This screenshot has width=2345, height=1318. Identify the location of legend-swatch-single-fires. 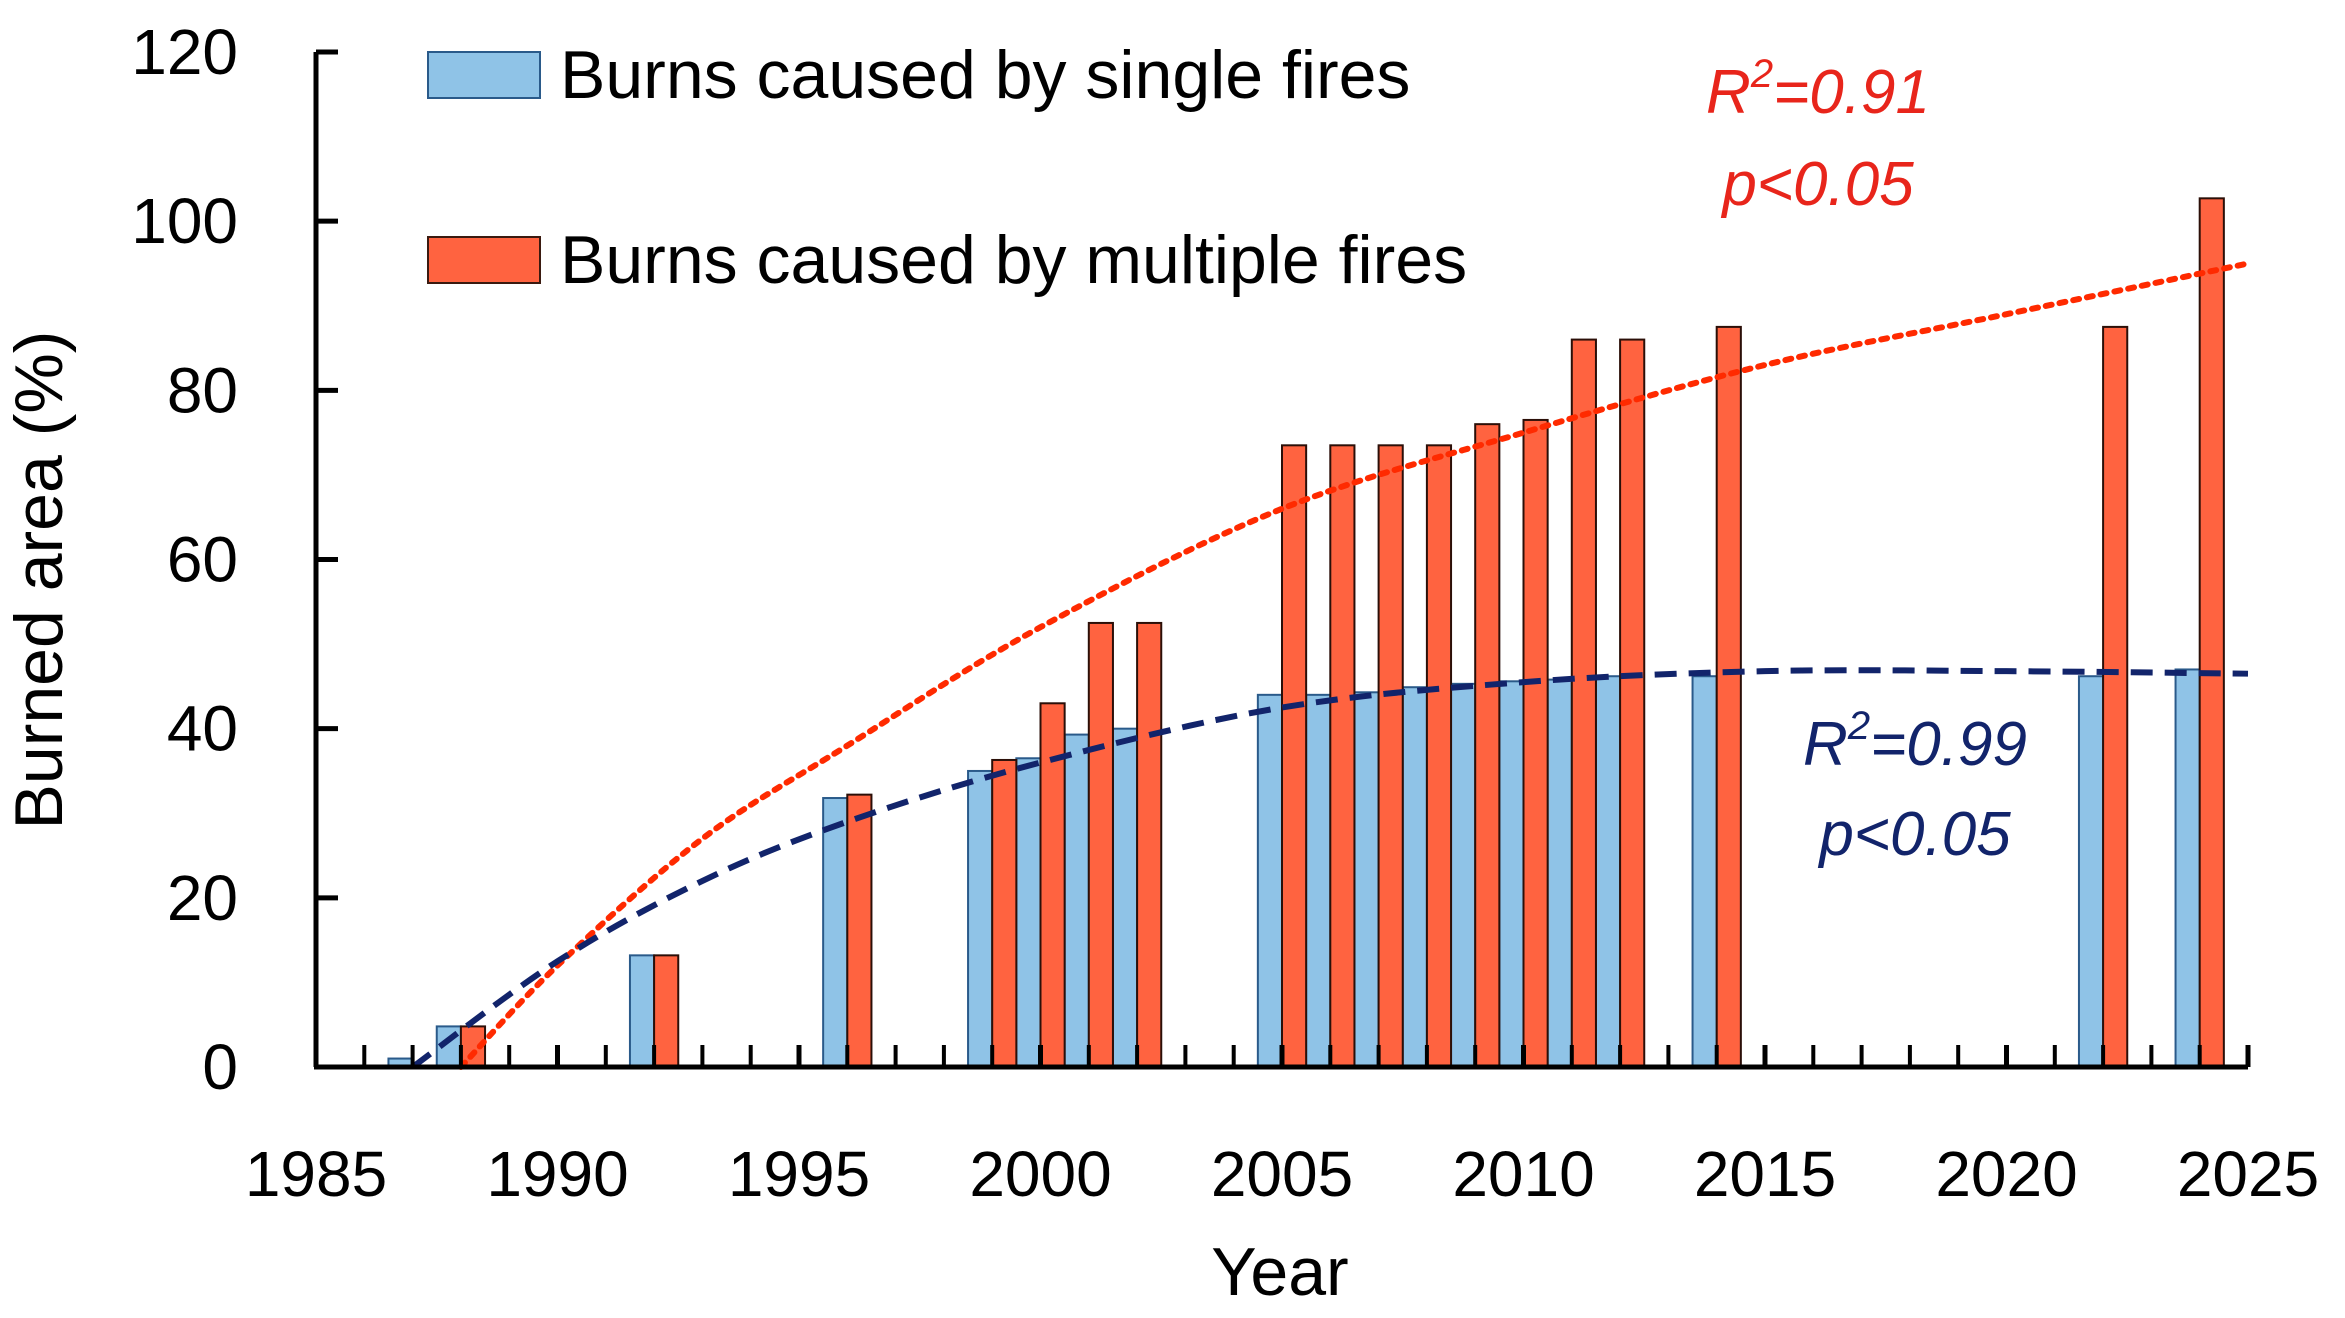
(484, 75).